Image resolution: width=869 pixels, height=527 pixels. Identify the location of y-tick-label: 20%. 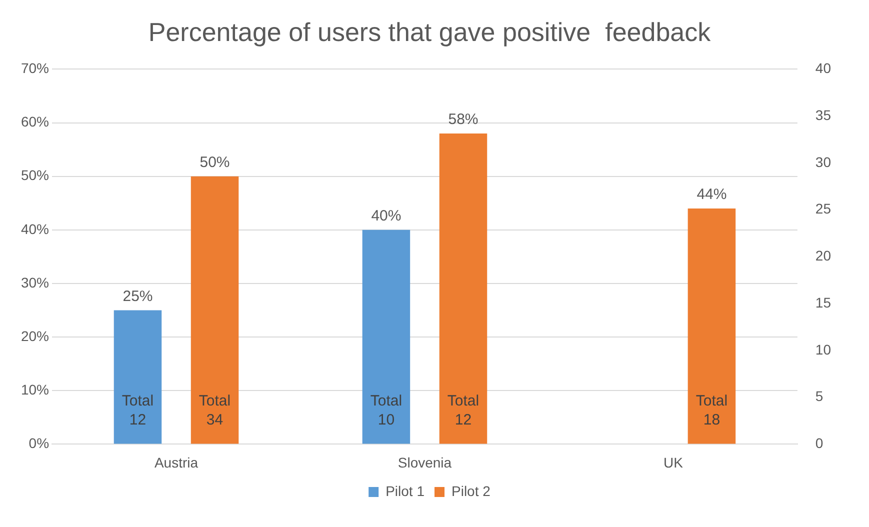
(35, 336).